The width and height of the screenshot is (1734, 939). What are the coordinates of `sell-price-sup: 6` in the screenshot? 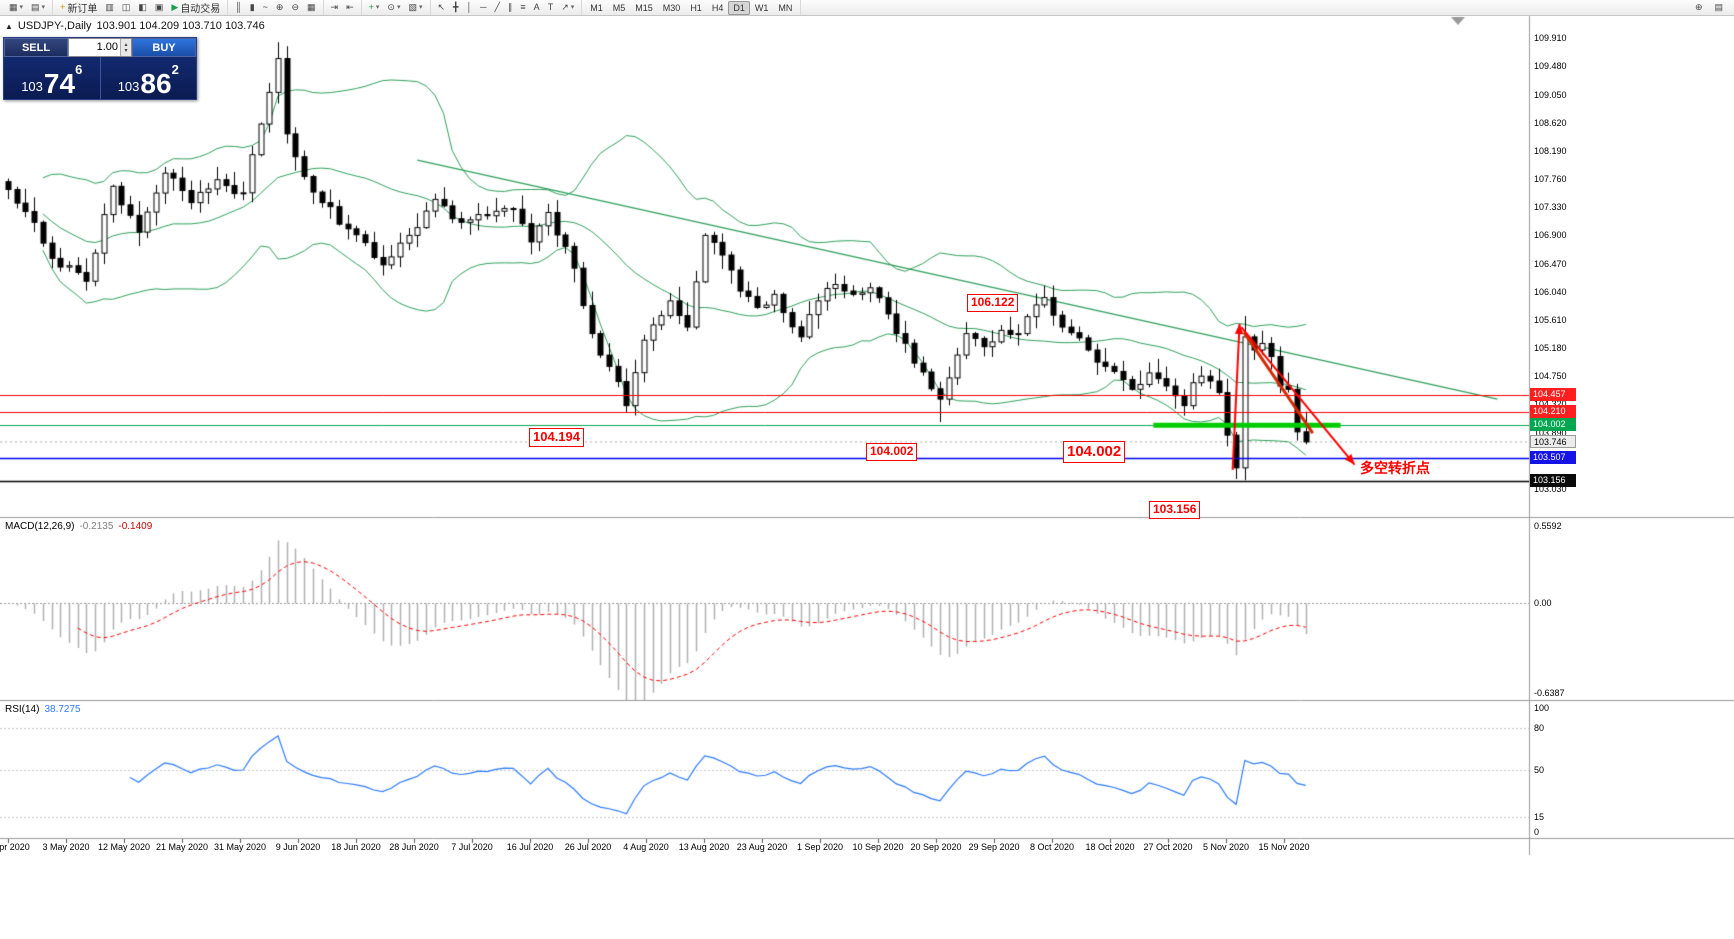 It's located at (79, 69).